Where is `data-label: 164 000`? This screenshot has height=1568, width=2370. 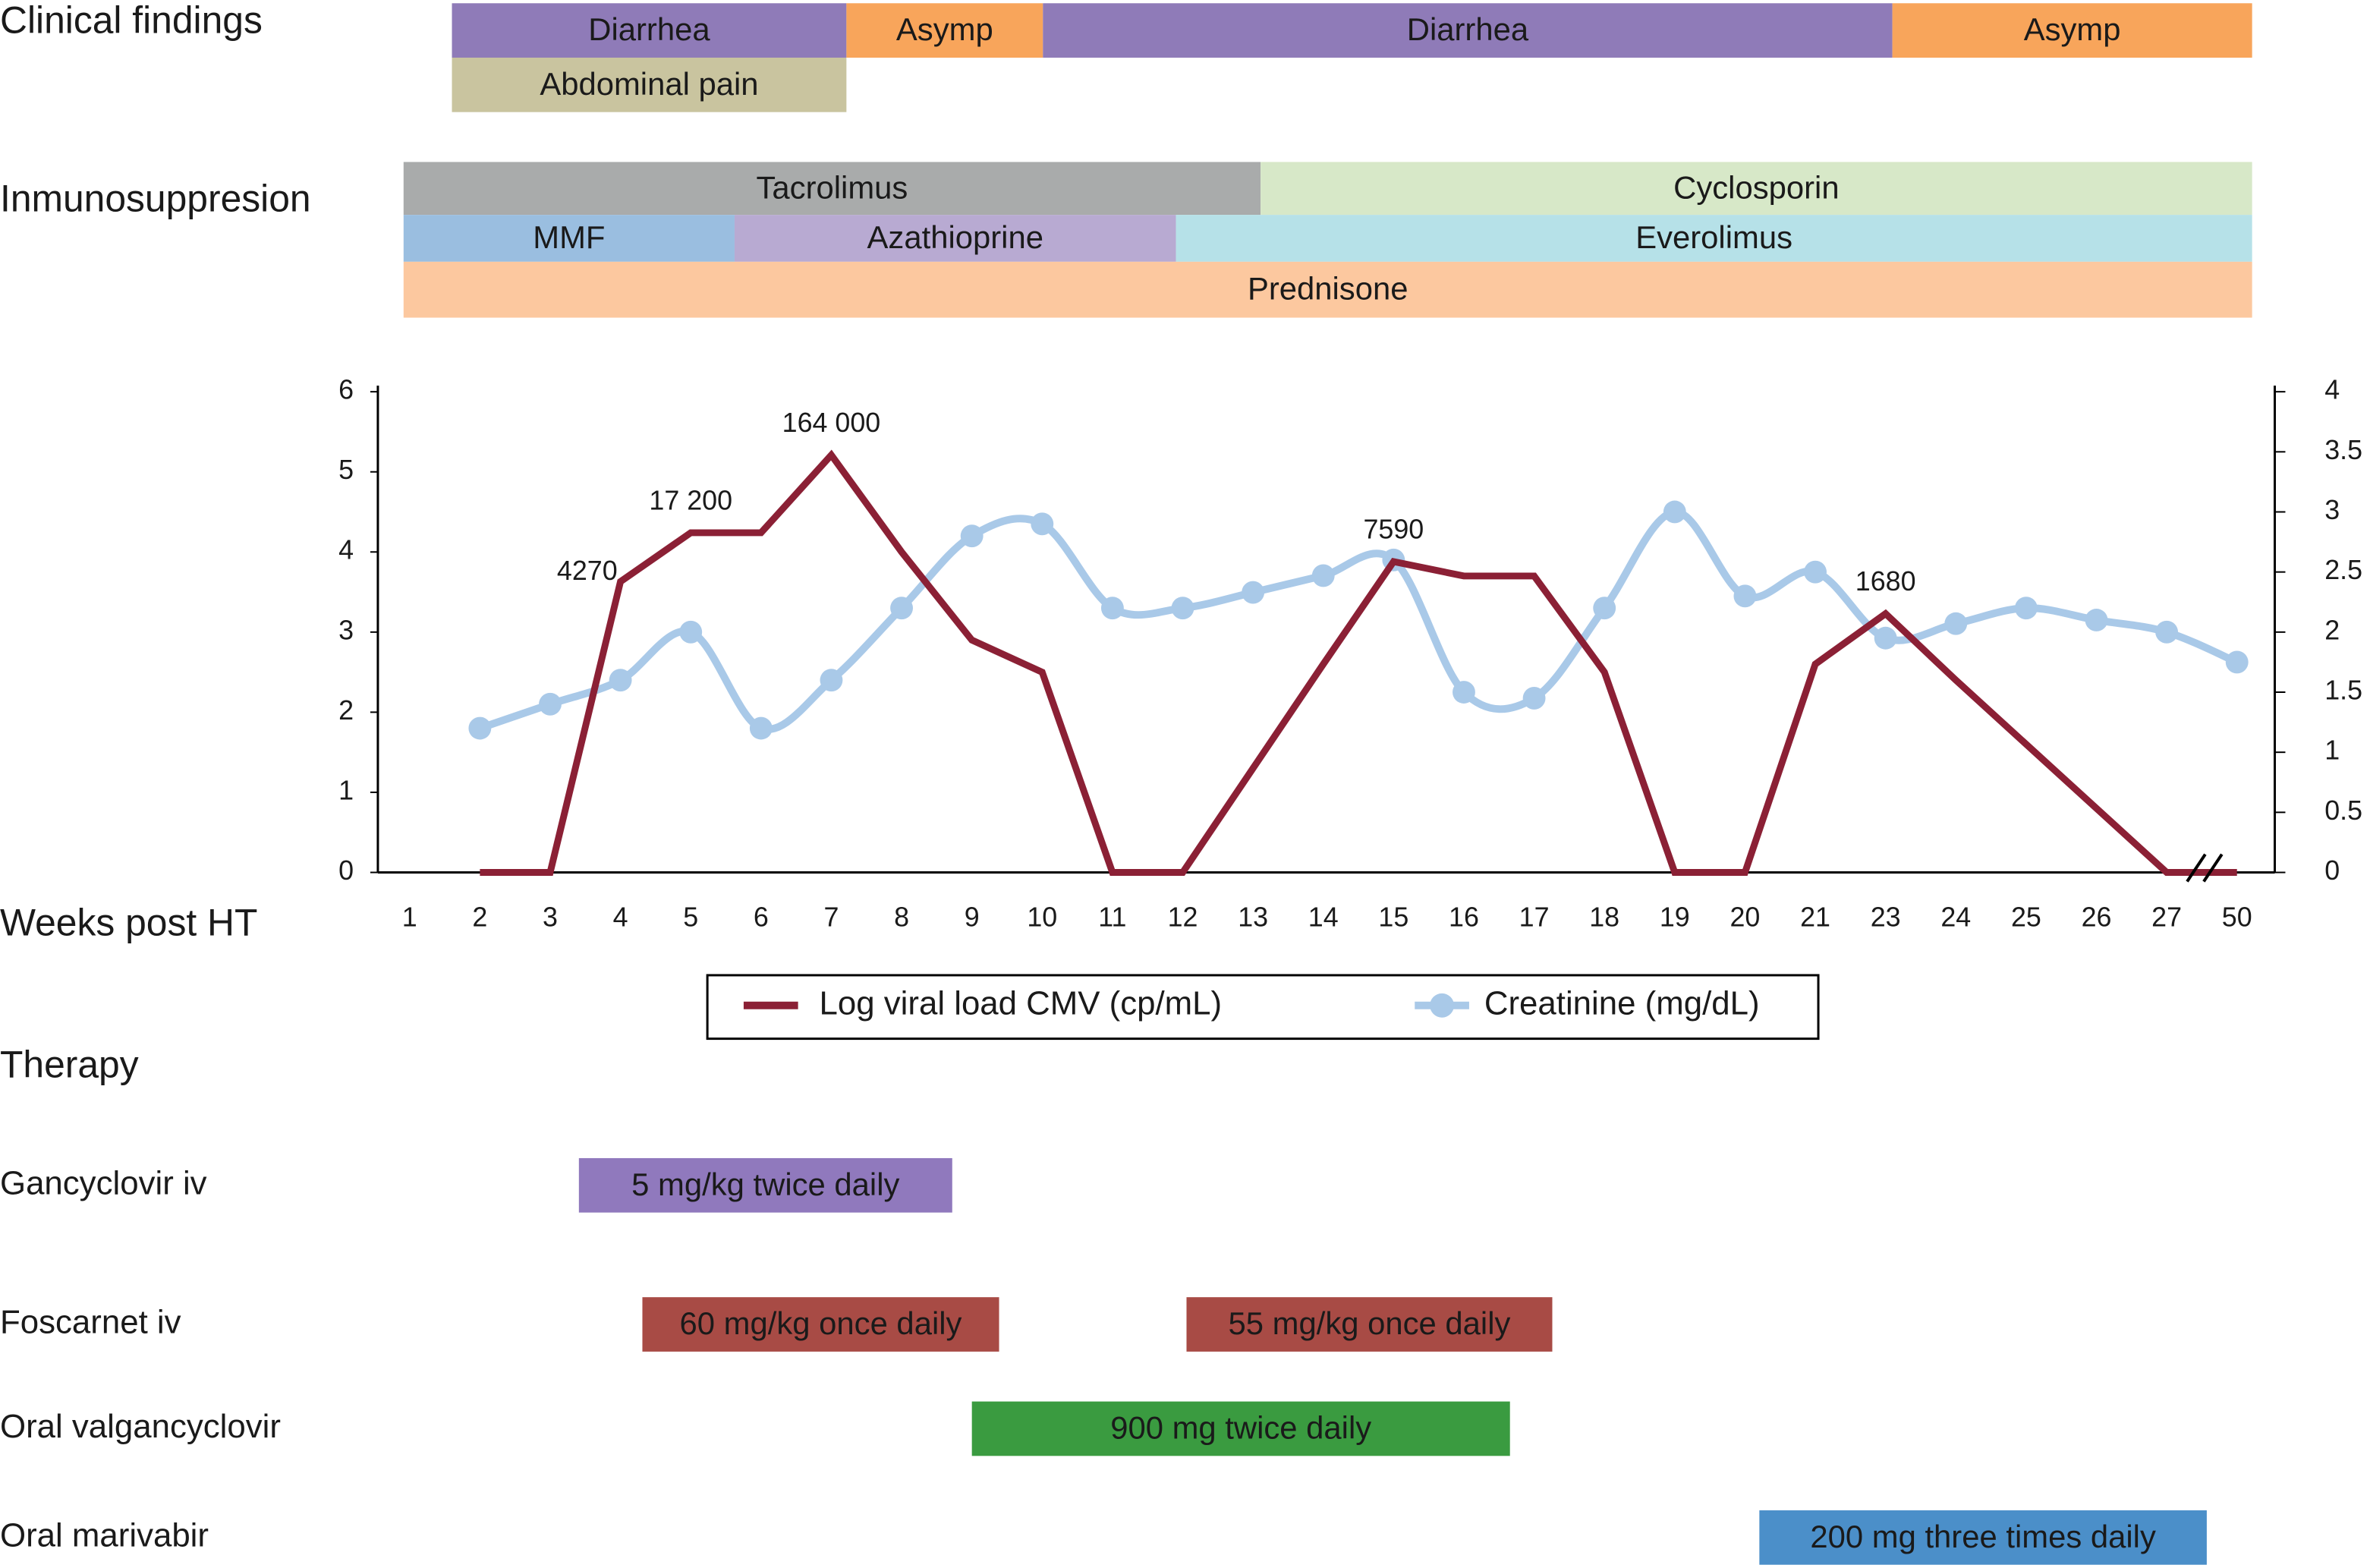 data-label: 164 000 is located at coordinates (831, 423).